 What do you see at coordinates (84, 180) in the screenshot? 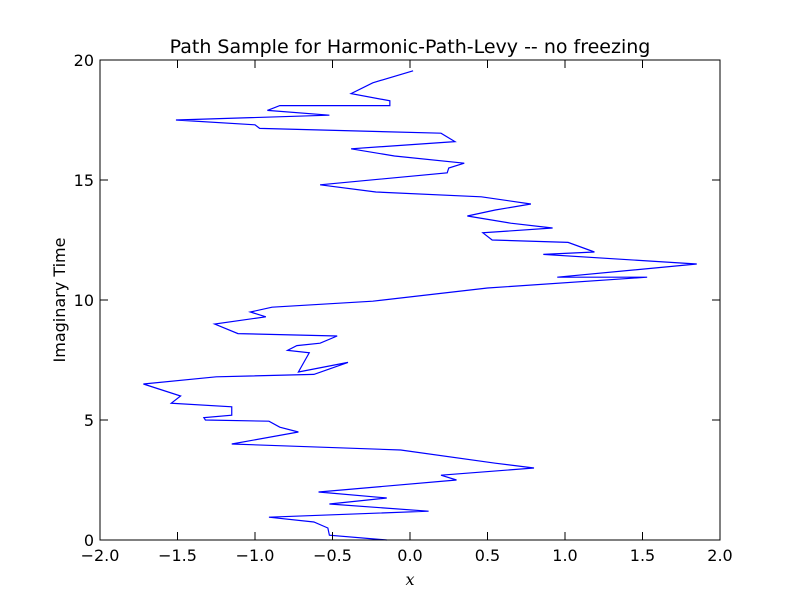
I see `y-tick-label-3: 15` at bounding box center [84, 180].